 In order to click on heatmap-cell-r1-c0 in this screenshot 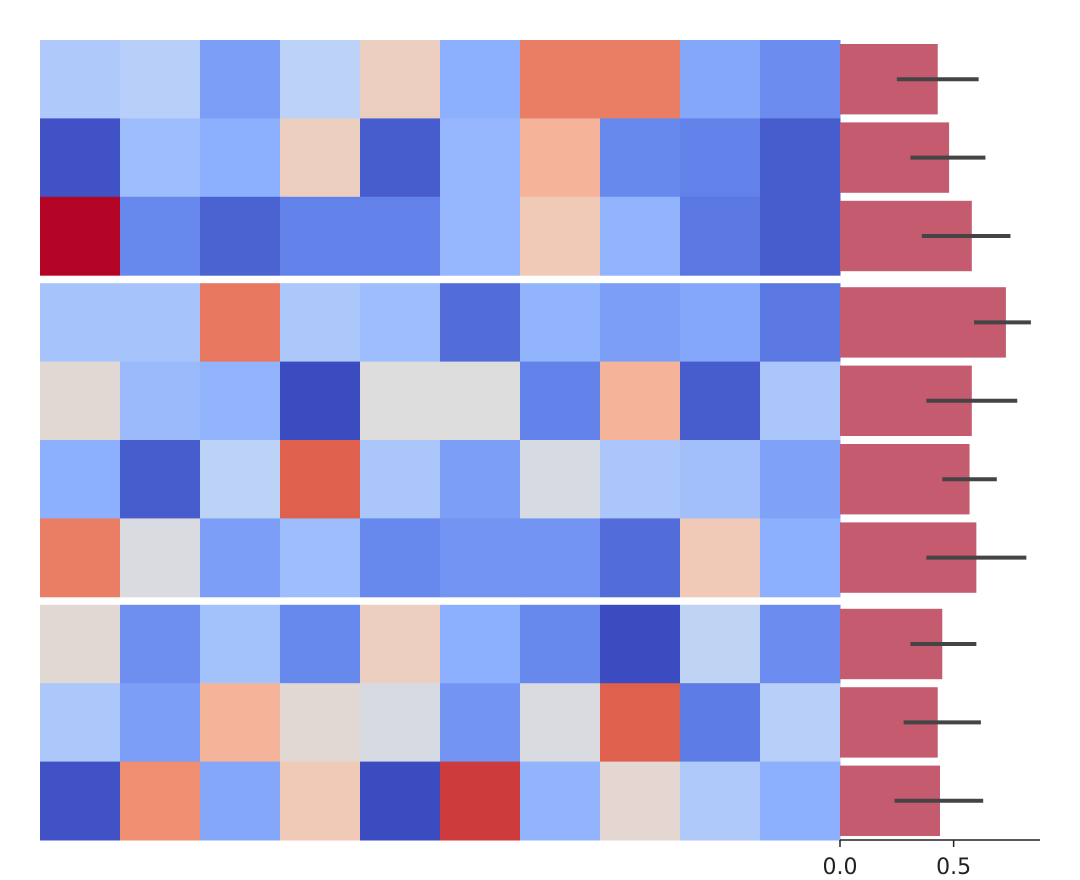, I will do `click(80, 158)`.